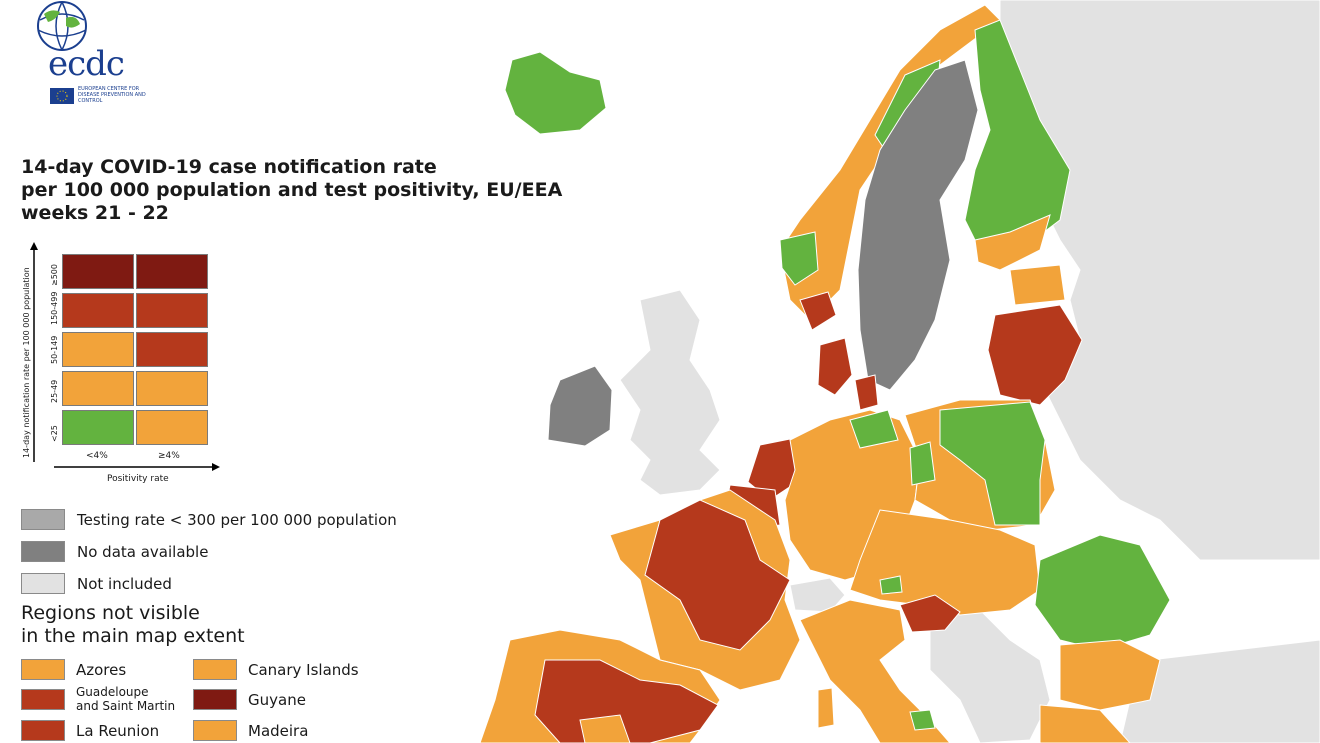  I want to click on globe-icon, so click(62, 52).